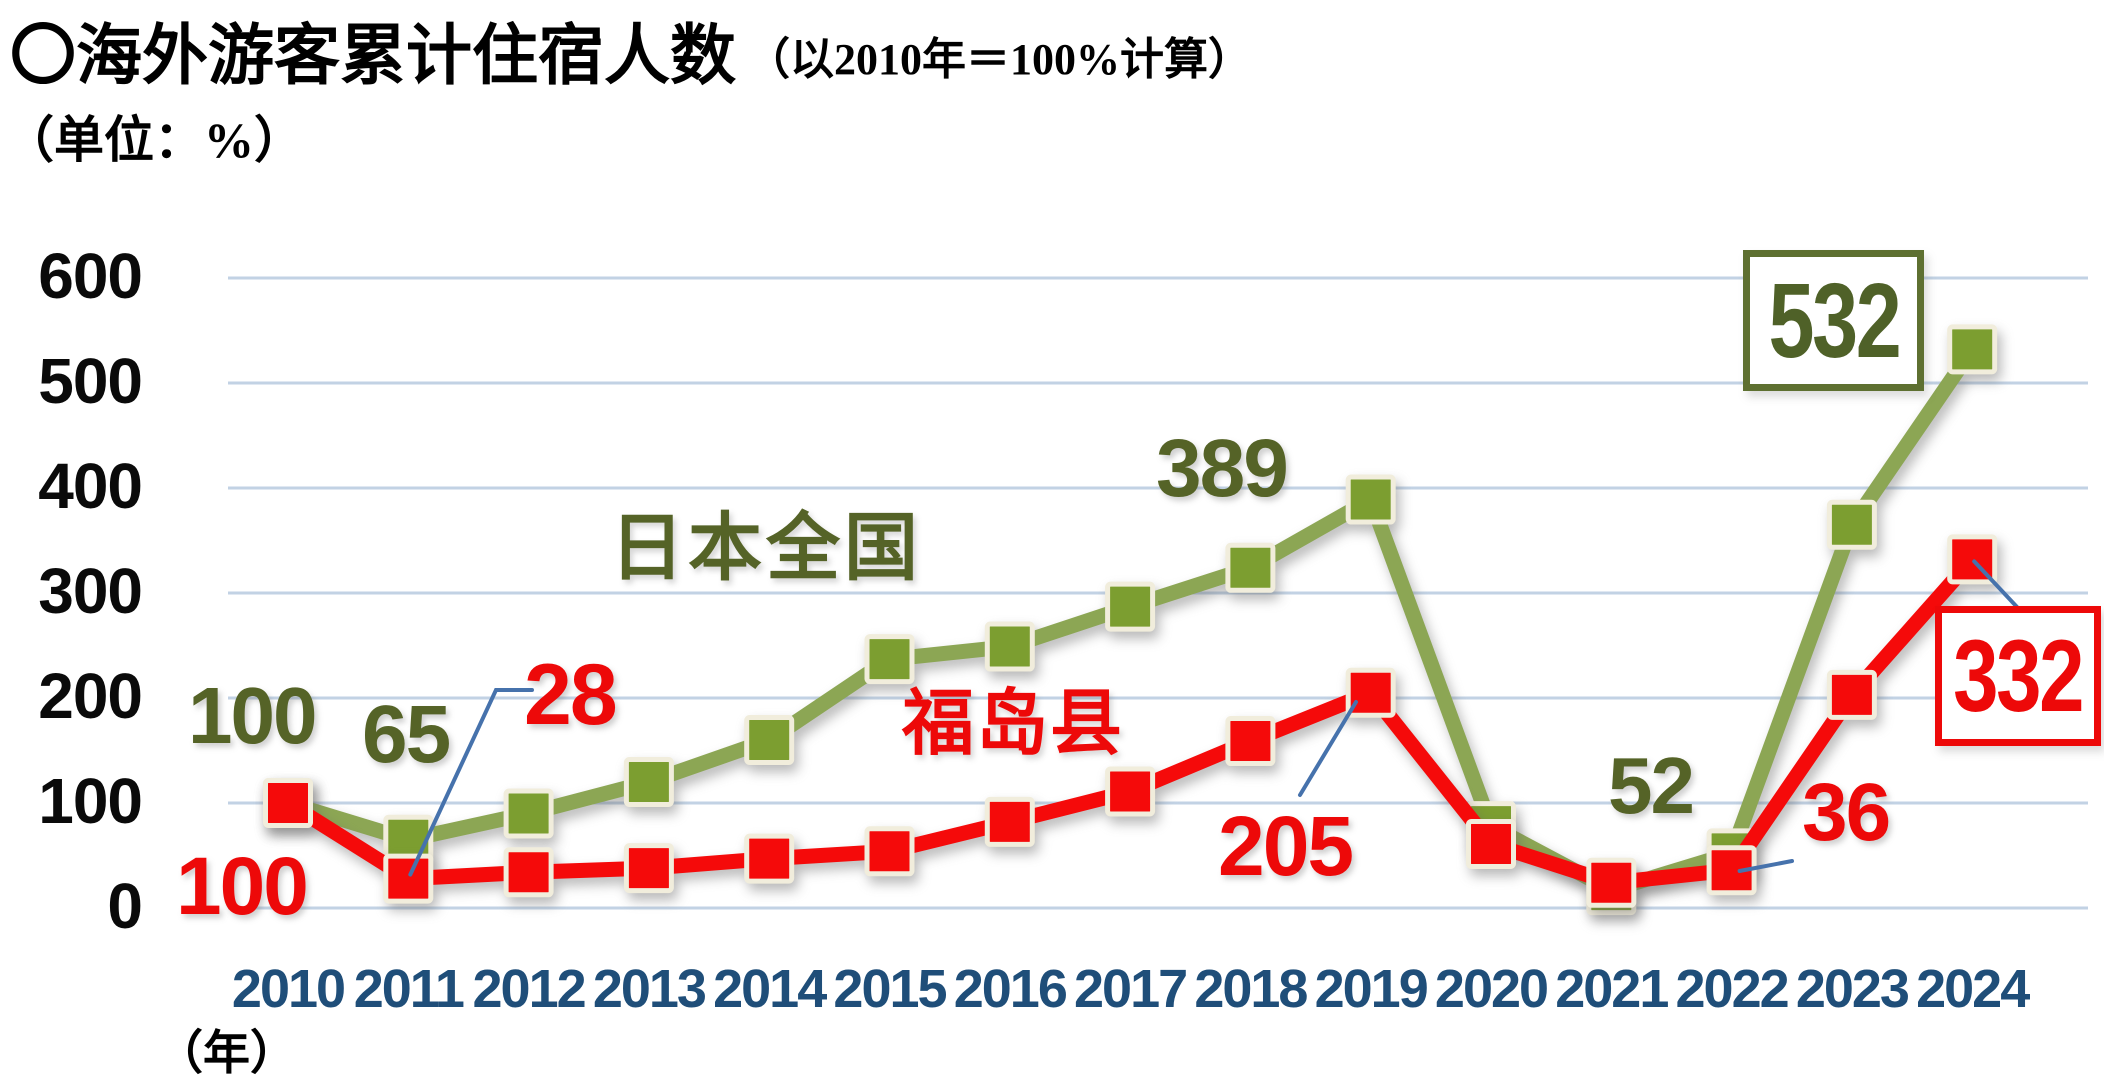 The image size is (2104, 1080). What do you see at coordinates (409, 989) in the screenshot?
I see `x-axis-label-2011: 2011` at bounding box center [409, 989].